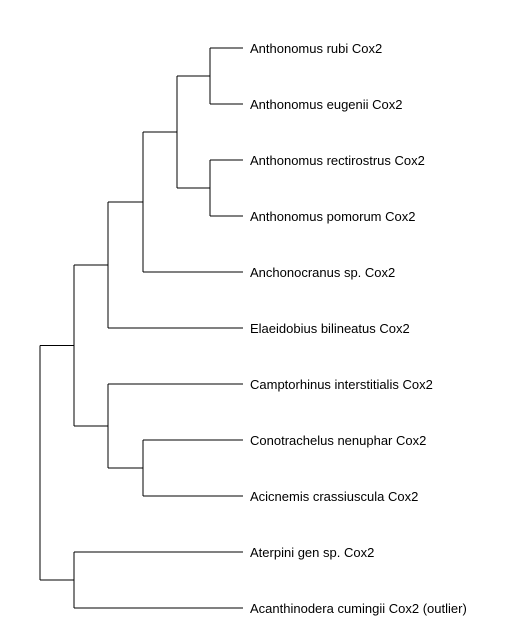 The image size is (532, 624). Describe the element at coordinates (341, 384) in the screenshot. I see `leaf-label: Camptorhinus interstitialis Cox2` at that location.